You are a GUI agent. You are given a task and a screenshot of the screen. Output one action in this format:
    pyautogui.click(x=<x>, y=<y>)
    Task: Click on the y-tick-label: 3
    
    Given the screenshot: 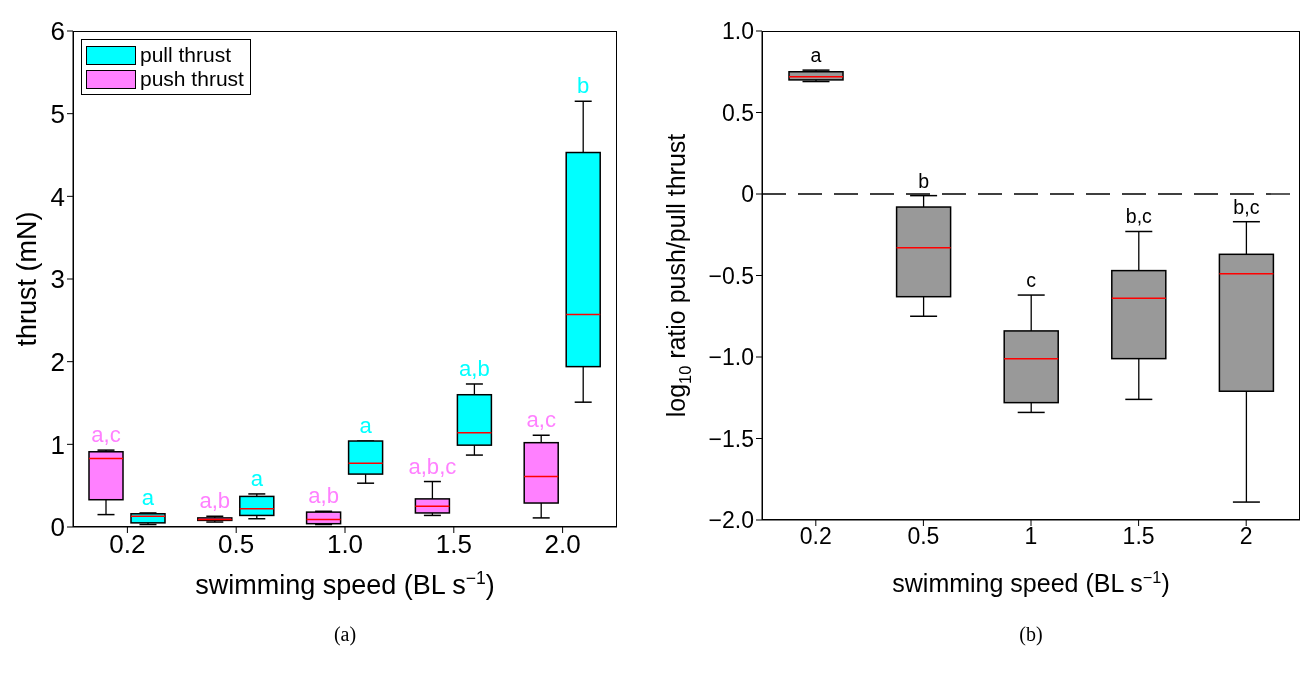 What is the action you would take?
    pyautogui.click(x=57, y=279)
    